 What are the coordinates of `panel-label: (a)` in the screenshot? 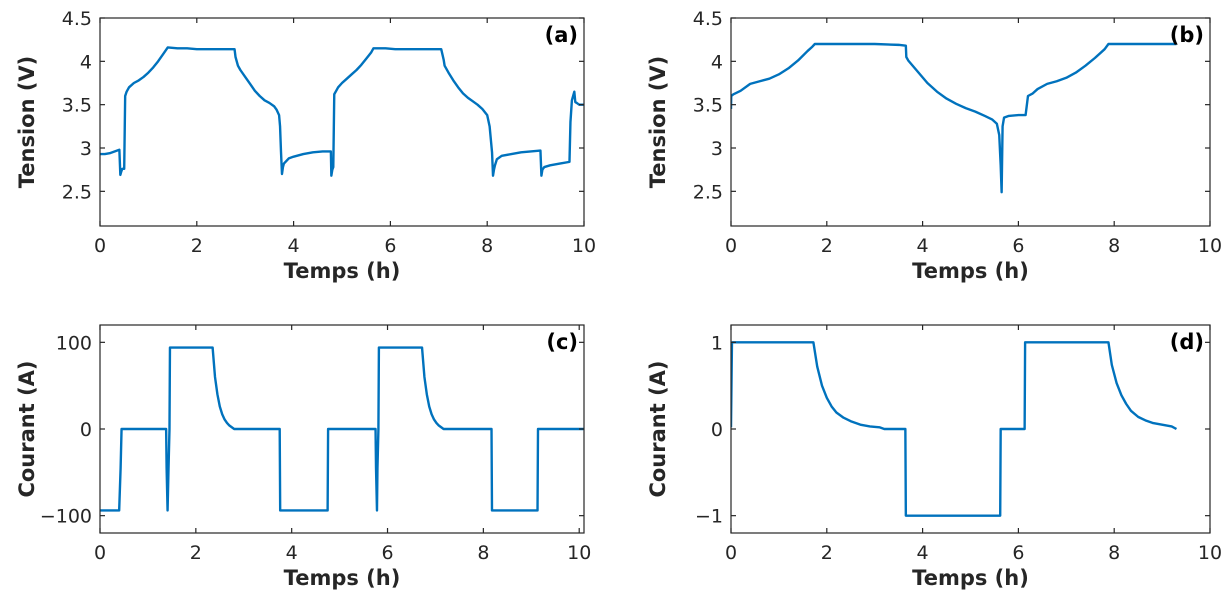 It's located at (561, 35).